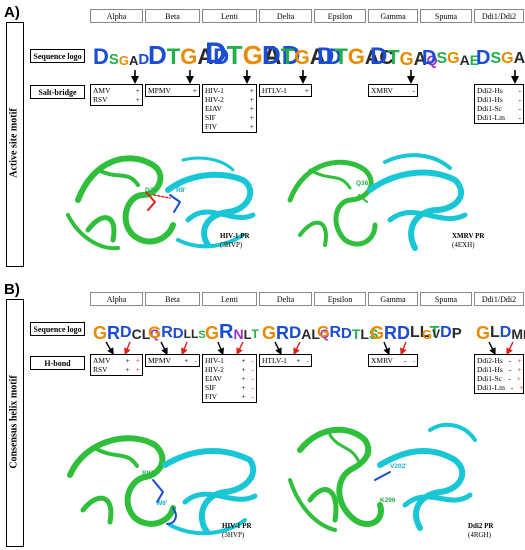  What do you see at coordinates (57, 56) in the screenshot?
I see `panel-a-row1-label: Sequence logo` at bounding box center [57, 56].